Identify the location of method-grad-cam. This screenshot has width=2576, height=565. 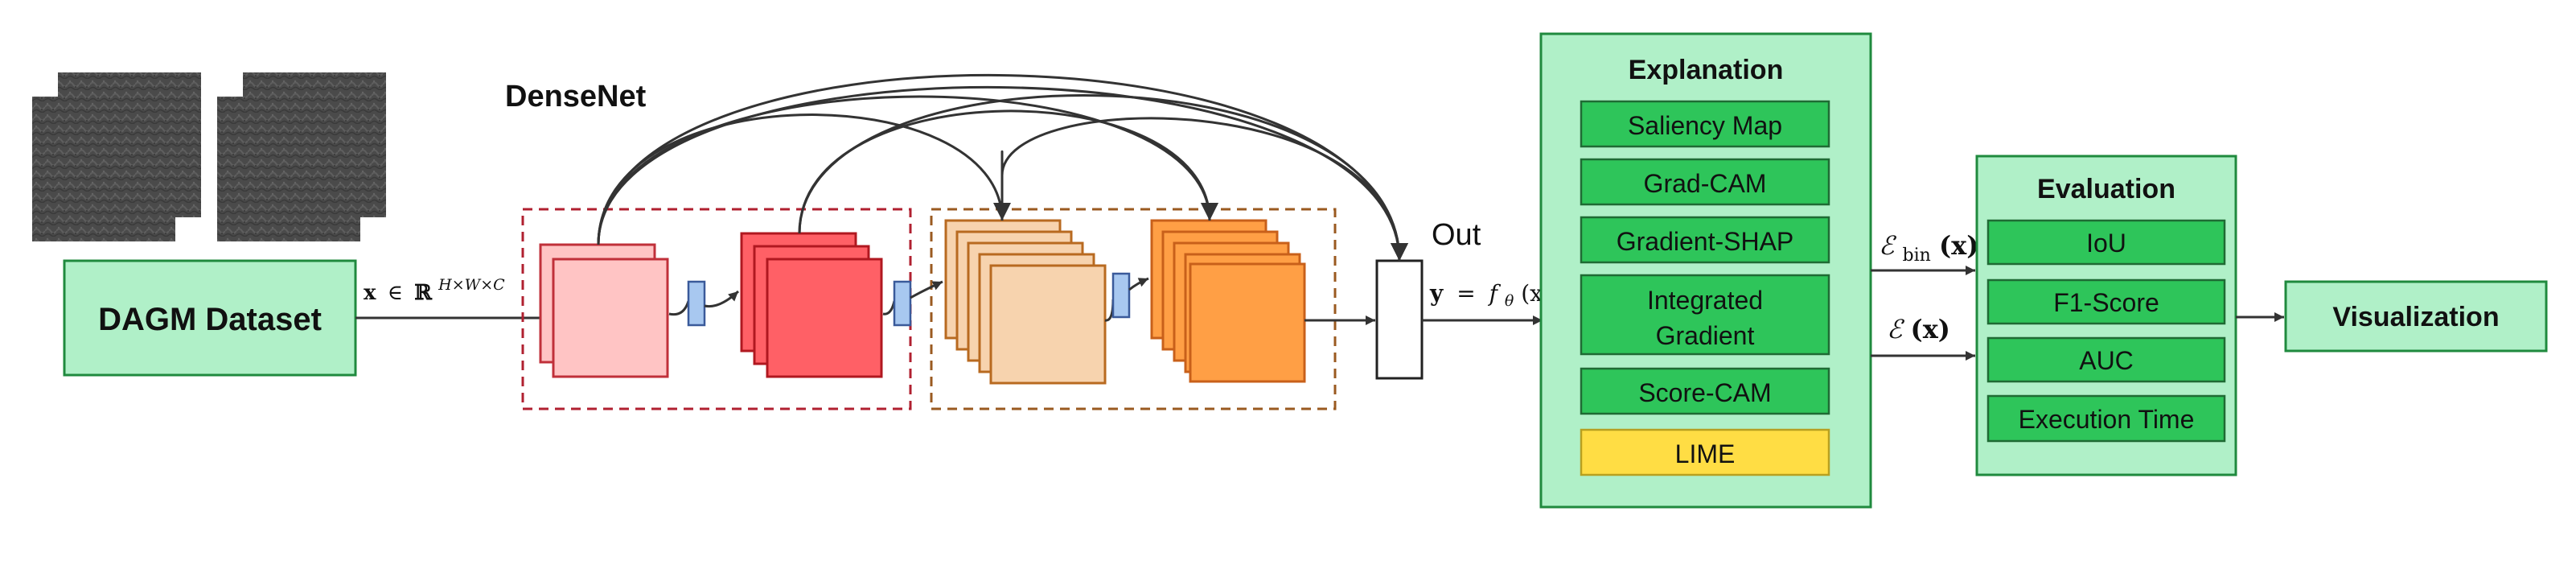
(1705, 182).